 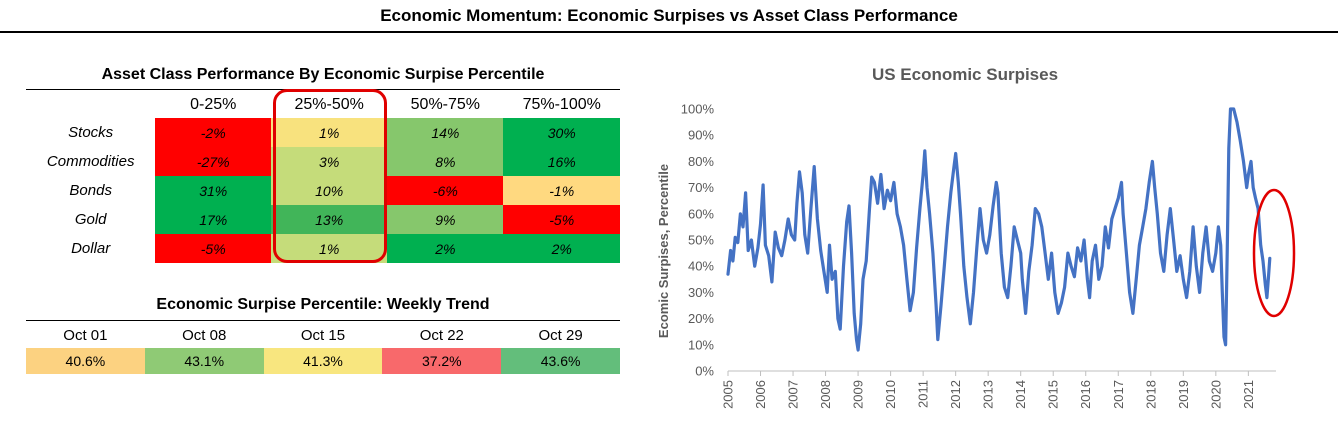 I want to click on perf-cell: 9%, so click(x=445, y=219).